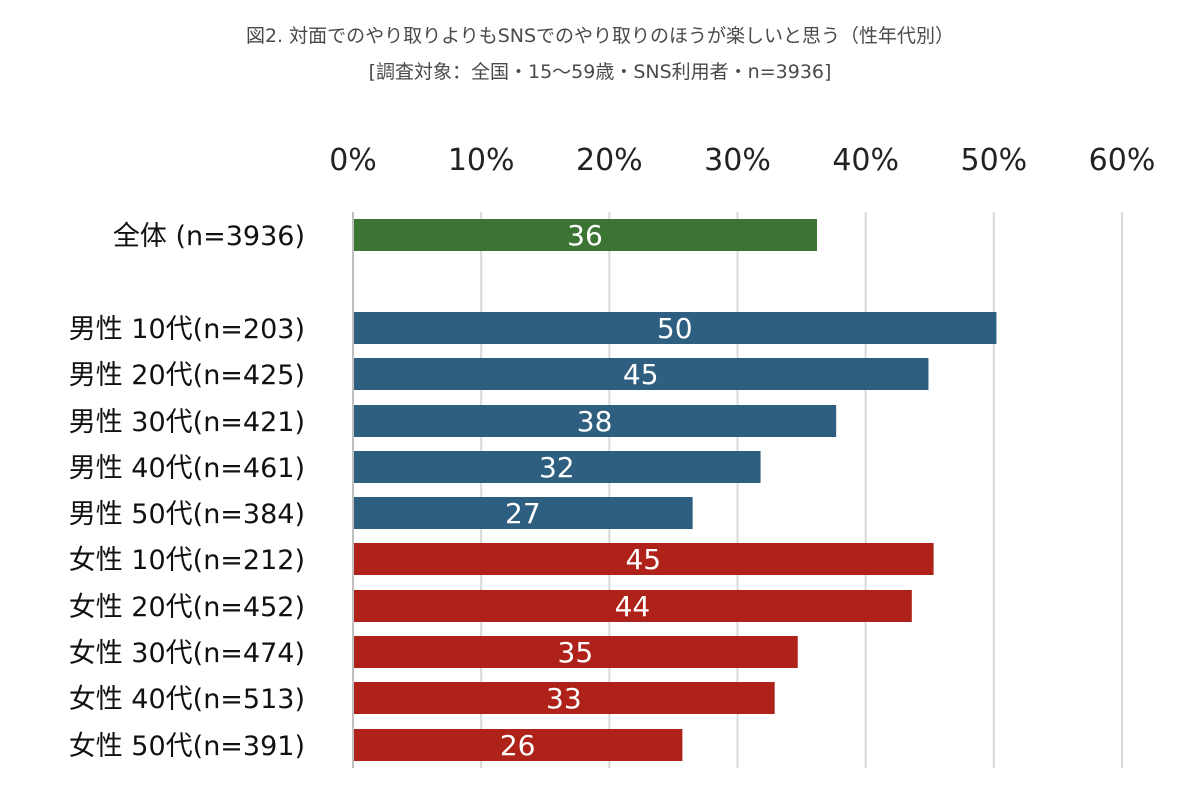  I want to click on category-label: 全体 (n=3936), so click(209, 236).